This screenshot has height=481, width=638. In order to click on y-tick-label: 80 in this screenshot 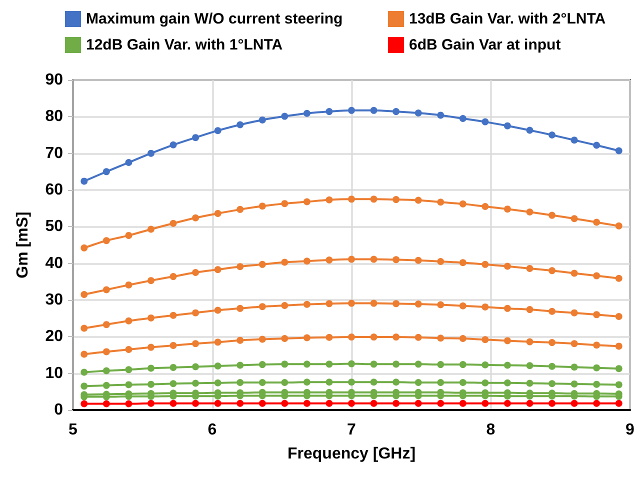, I will do `click(54, 117)`.